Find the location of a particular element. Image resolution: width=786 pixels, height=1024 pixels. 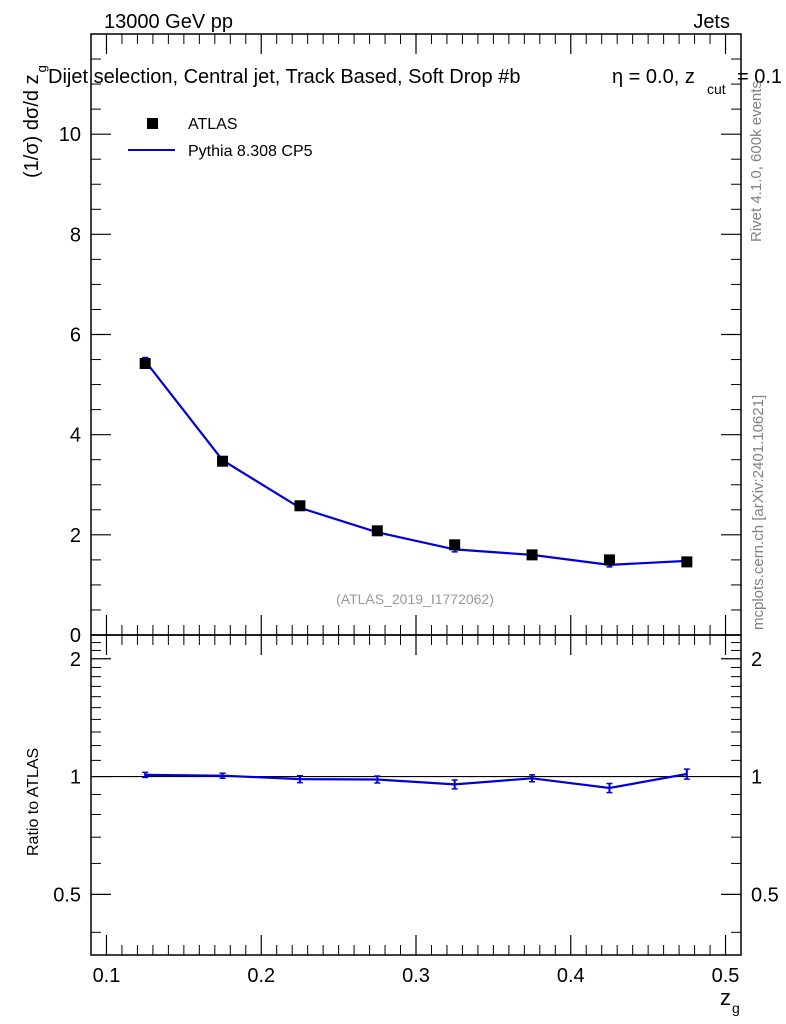

y-tick-label-main: 10 is located at coordinates (70, 135).